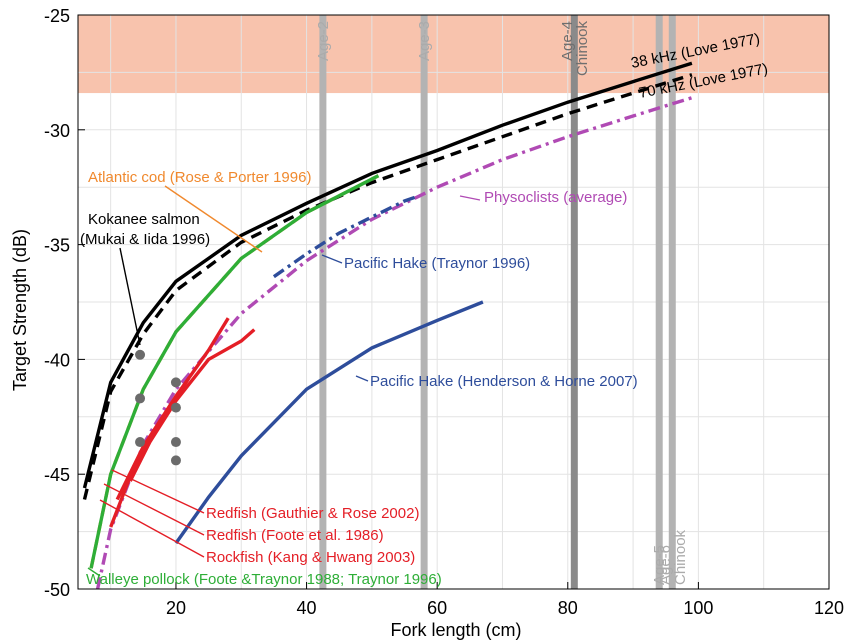  I want to click on annotation-redfish-gauthier: Redfish (Gauthier & Rose 2002), so click(312, 513).